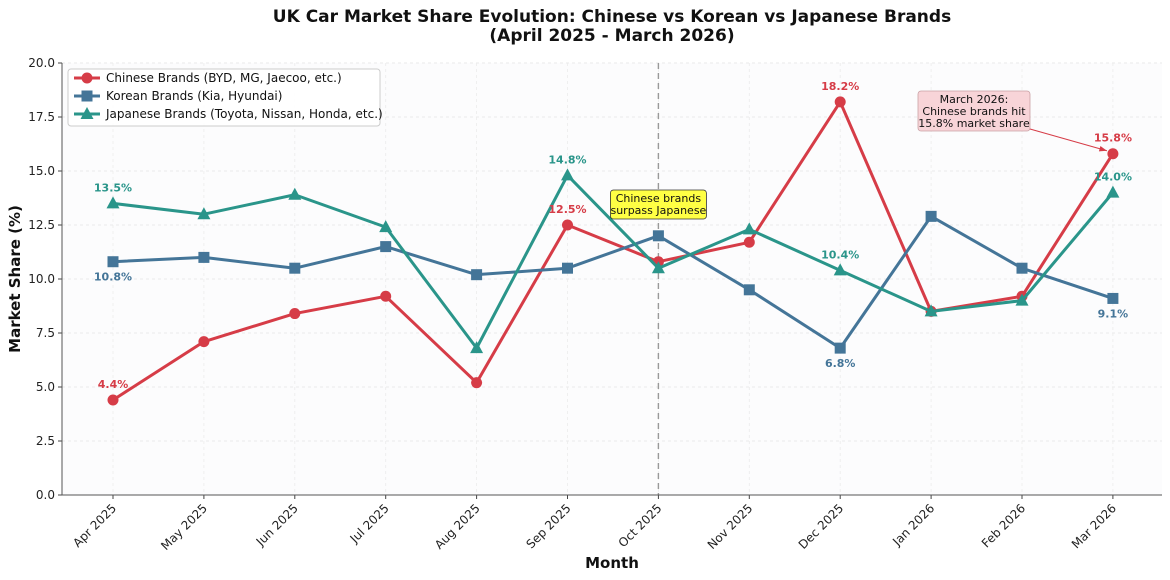  I want to click on annotation-text: Chinese brands hit, so click(974, 111).